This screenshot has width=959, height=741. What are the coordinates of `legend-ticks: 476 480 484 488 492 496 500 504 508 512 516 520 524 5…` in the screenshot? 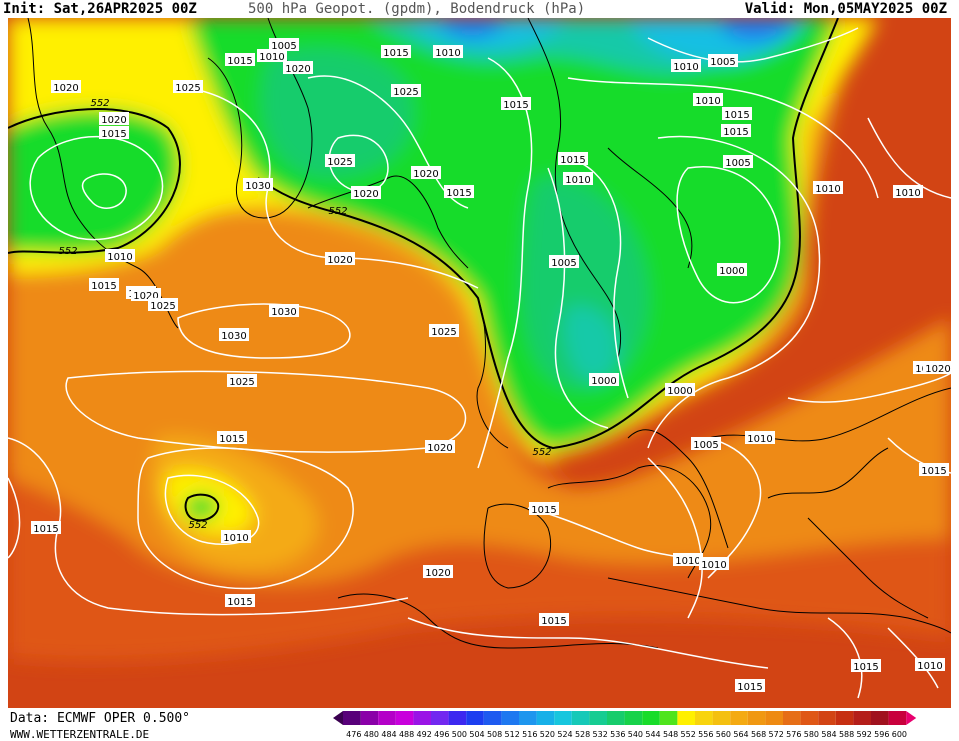 It's located at (626, 734).